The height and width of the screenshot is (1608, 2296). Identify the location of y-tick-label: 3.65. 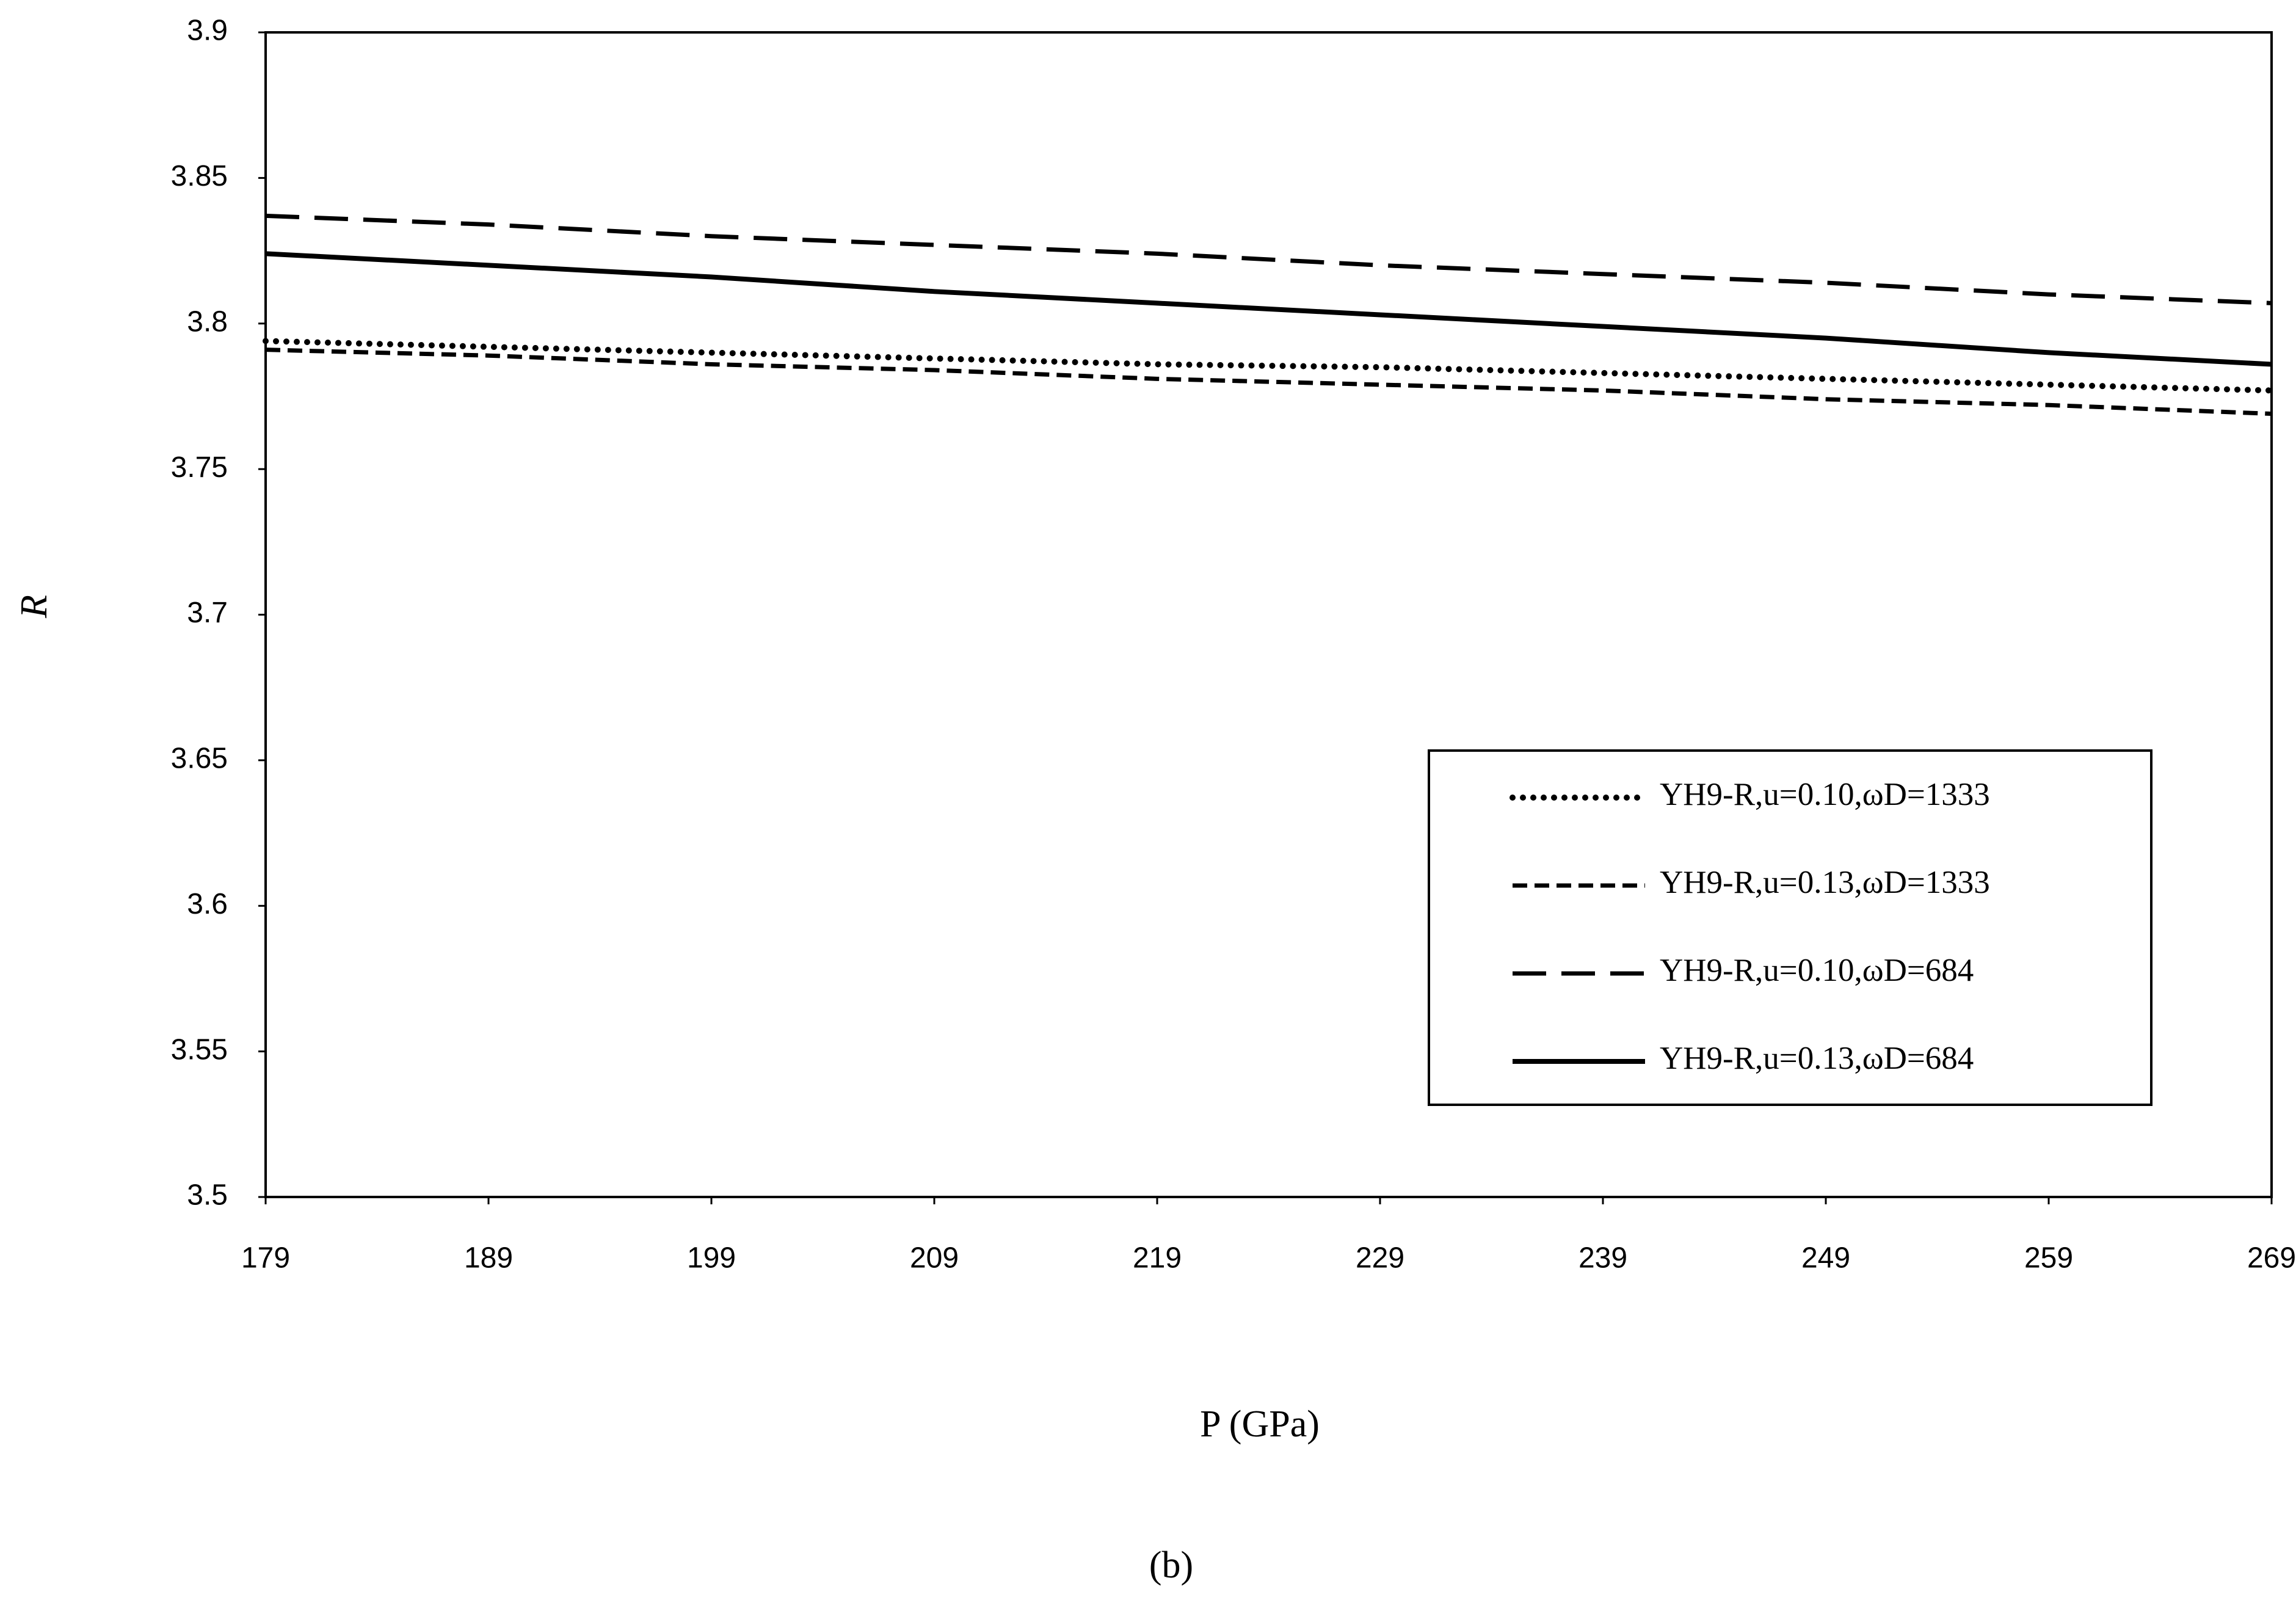
(200, 759).